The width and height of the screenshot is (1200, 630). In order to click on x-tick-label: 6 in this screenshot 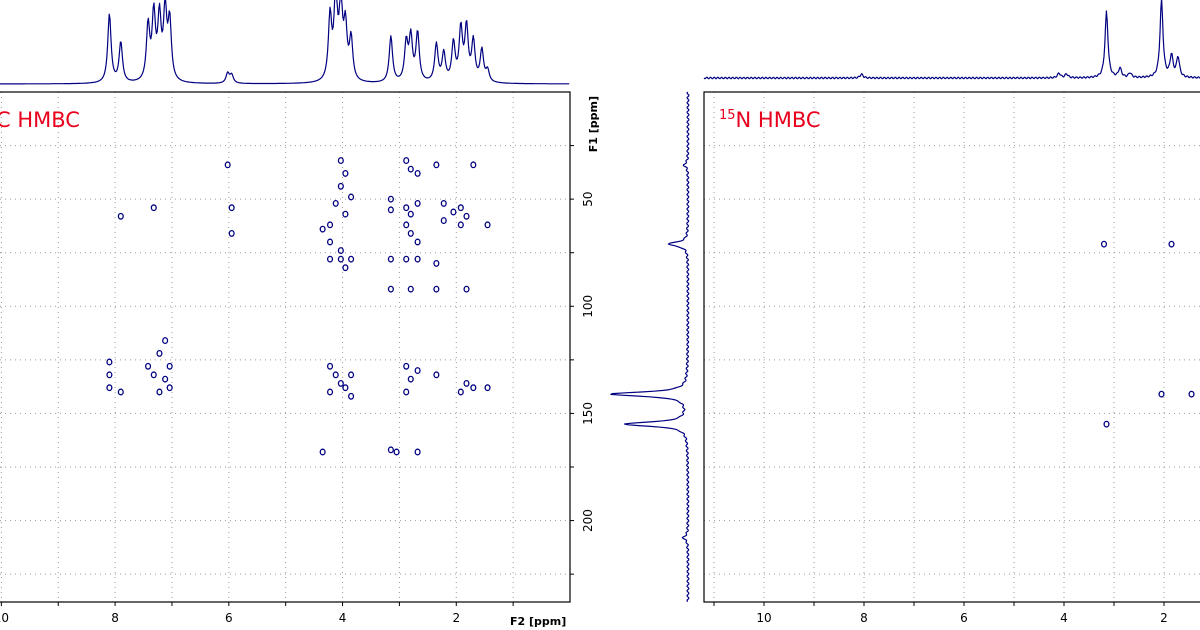, I will do `click(964, 618)`.